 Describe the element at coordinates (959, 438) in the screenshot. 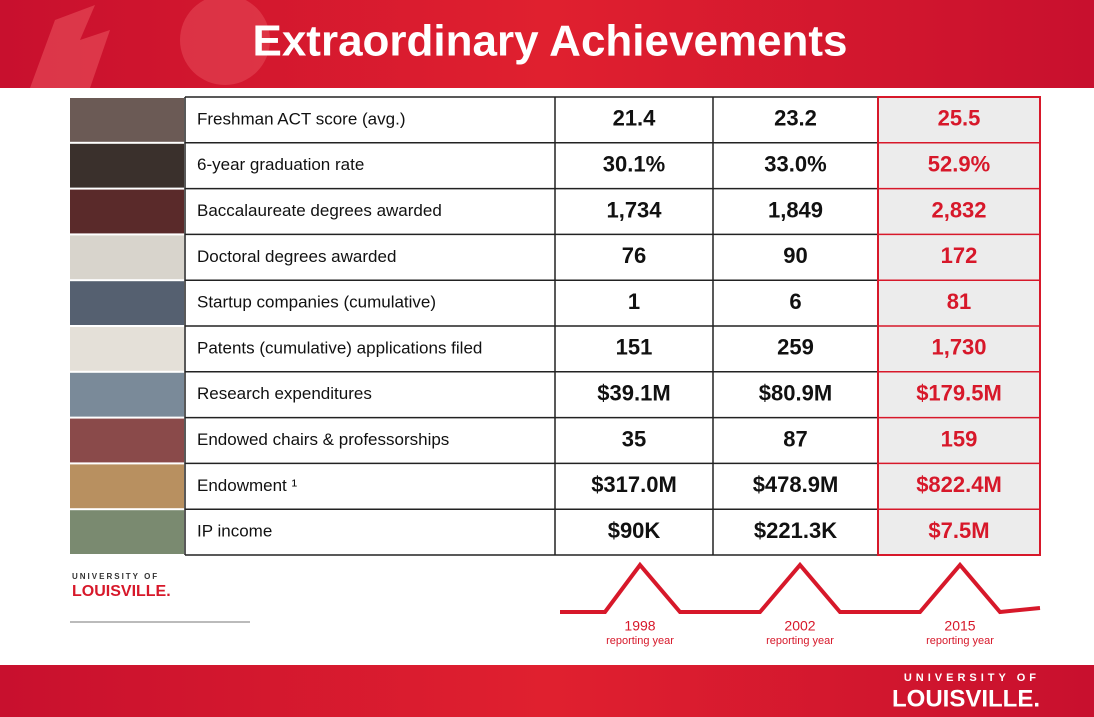

I see `cell-value: 159` at that location.